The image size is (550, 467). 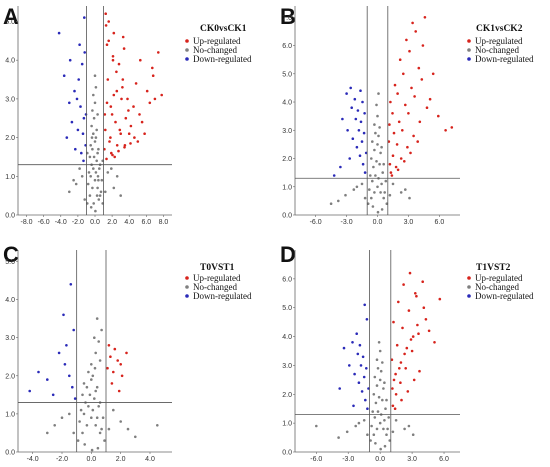 What do you see at coordinates (288, 254) in the screenshot?
I see `panel-letter: D` at bounding box center [288, 254].